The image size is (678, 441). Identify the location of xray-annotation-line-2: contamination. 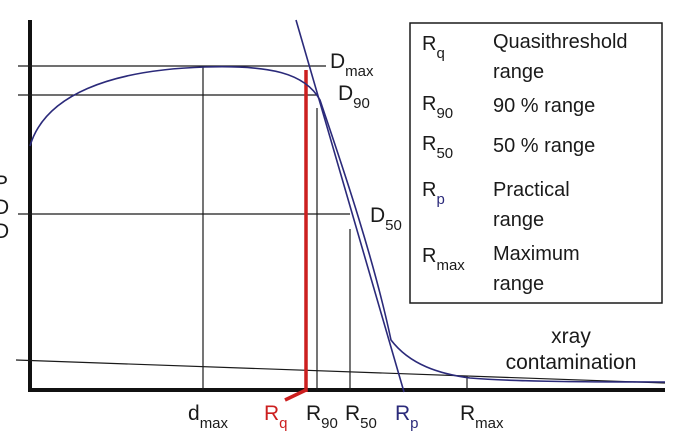
(571, 362).